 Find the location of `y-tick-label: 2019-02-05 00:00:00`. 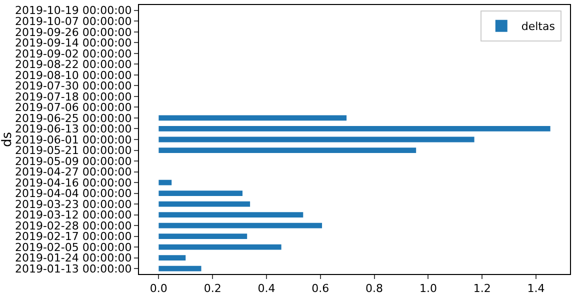

y-tick-label: 2019-02-05 00:00:00 is located at coordinates (73, 247).